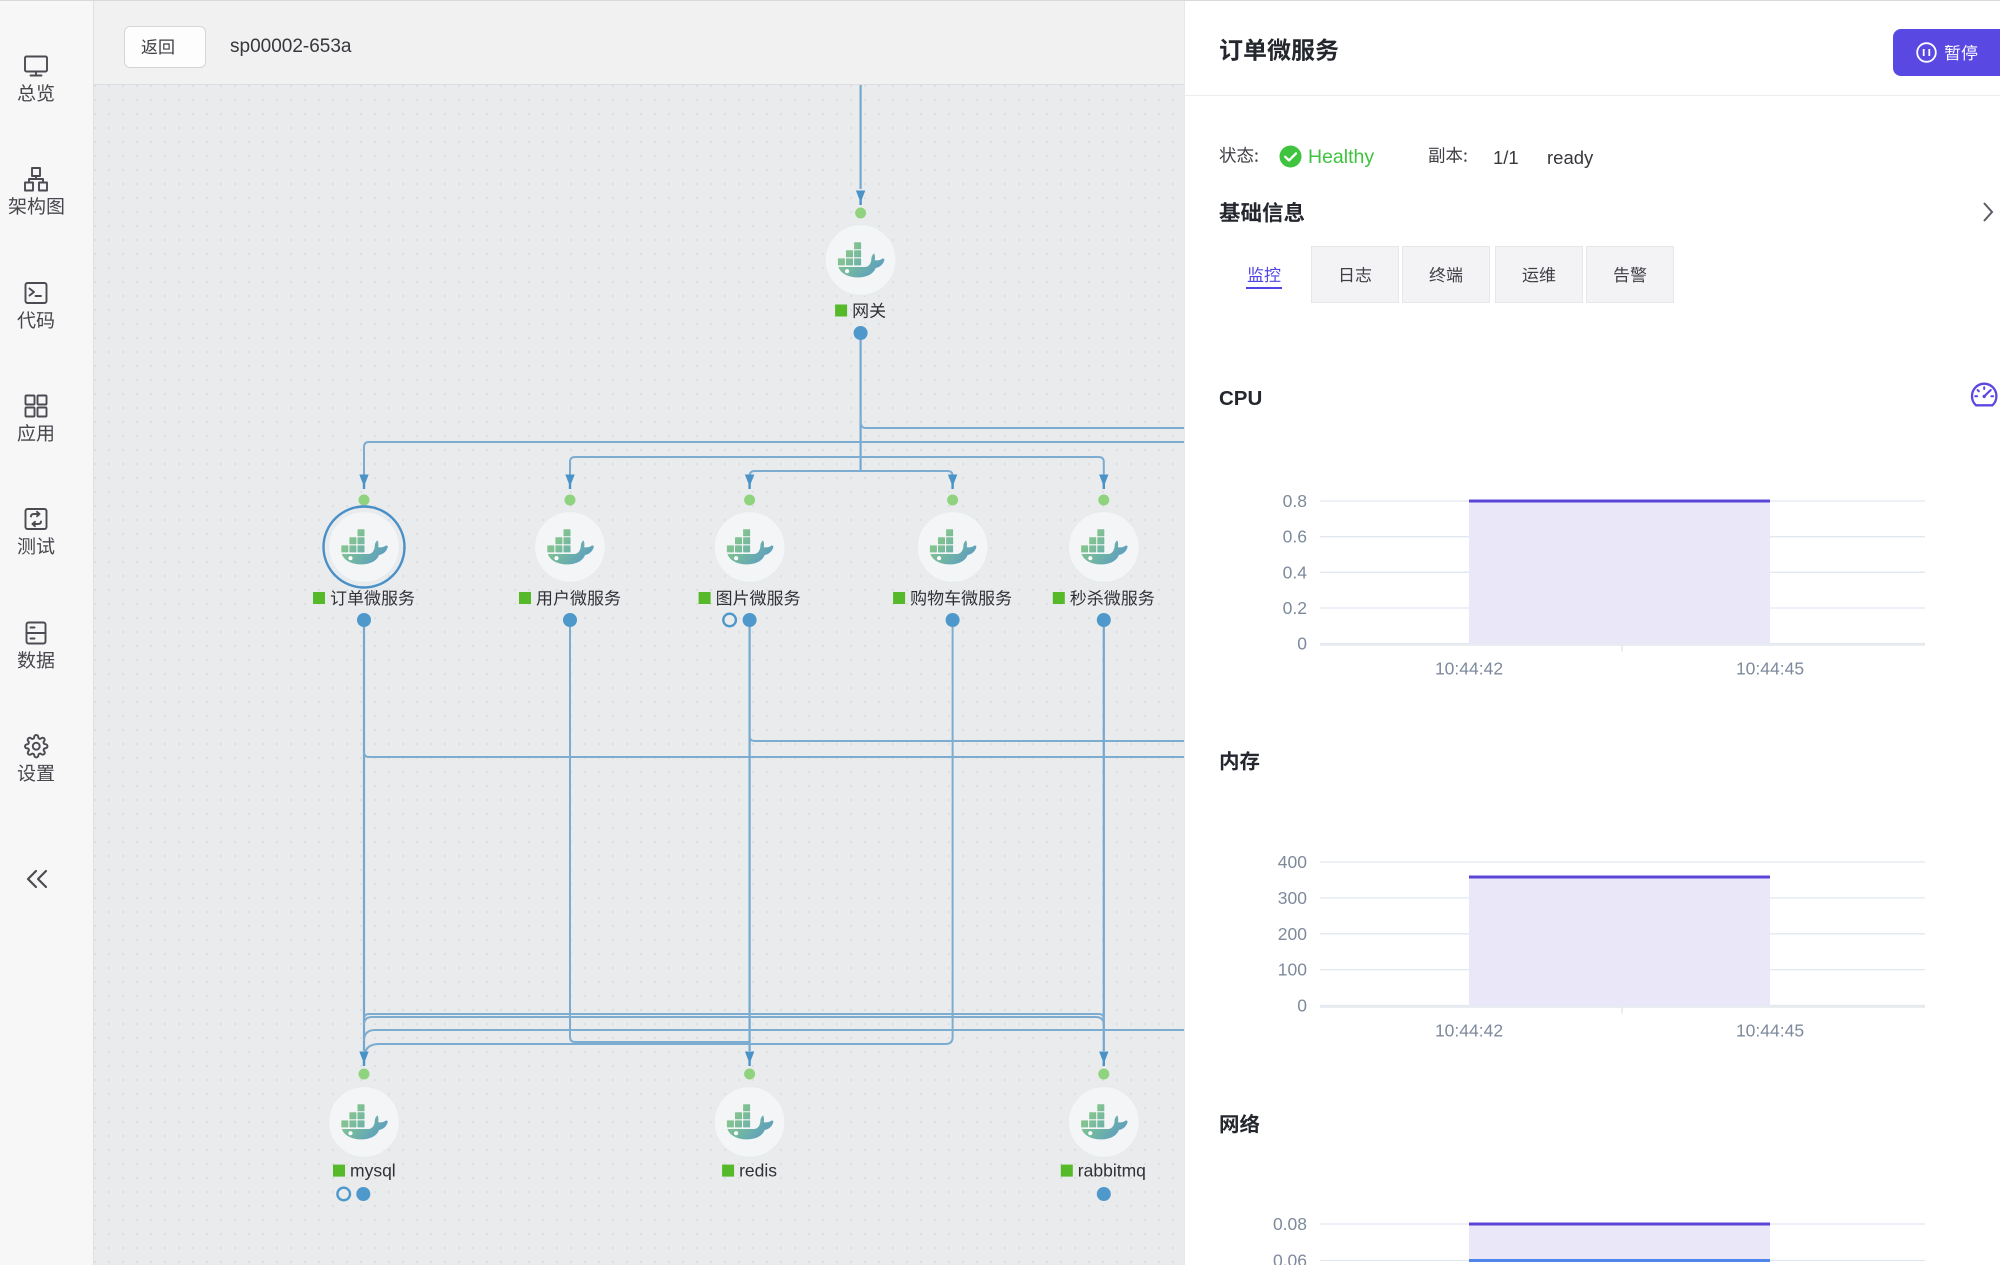 The width and height of the screenshot is (2000, 1265). What do you see at coordinates (1292, 934) in the screenshot?
I see `svg-text: 200` at bounding box center [1292, 934].